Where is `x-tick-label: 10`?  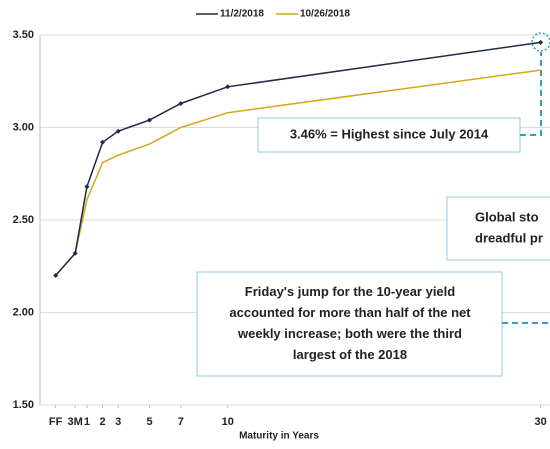
x-tick-label: 10 is located at coordinates (228, 422).